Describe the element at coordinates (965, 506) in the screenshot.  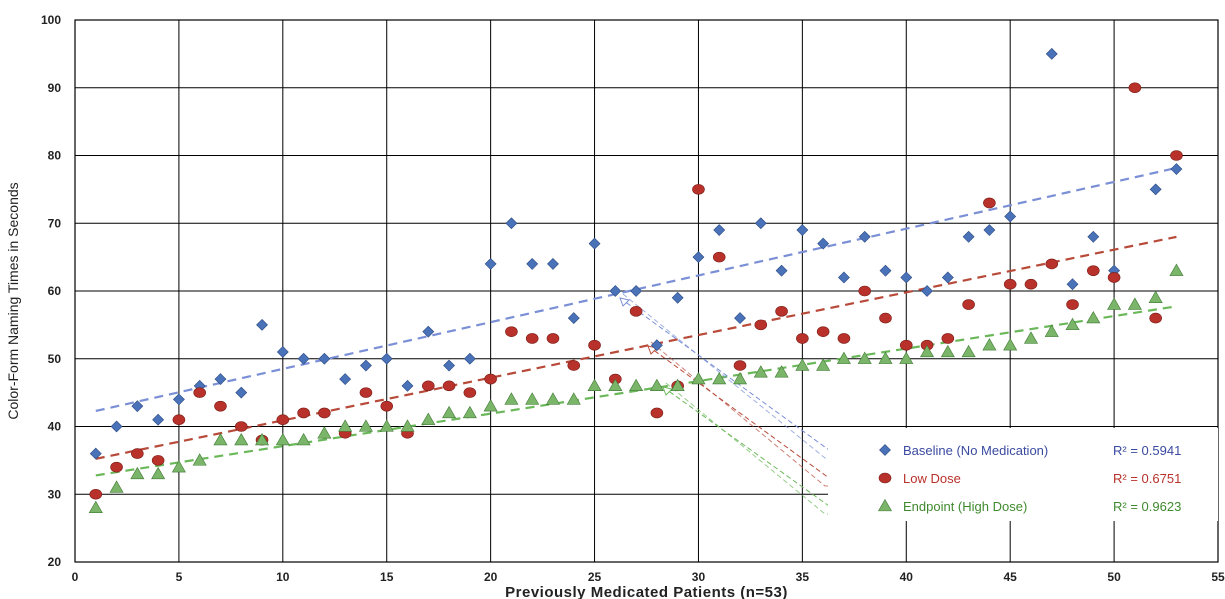
I see `legend-label: Endpoint (High Dose)` at that location.